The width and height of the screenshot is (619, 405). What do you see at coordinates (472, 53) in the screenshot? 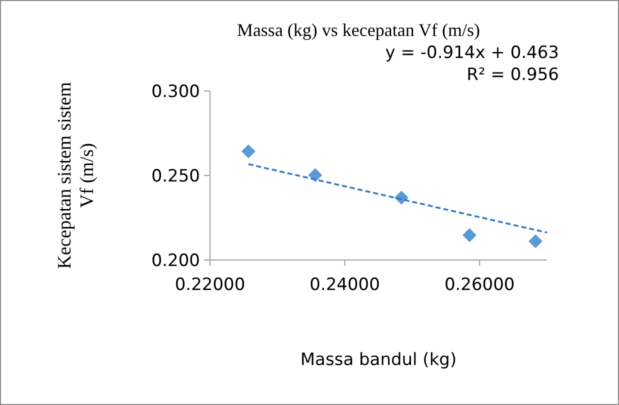
I see `text: y = -0.914x + 0.463` at bounding box center [472, 53].